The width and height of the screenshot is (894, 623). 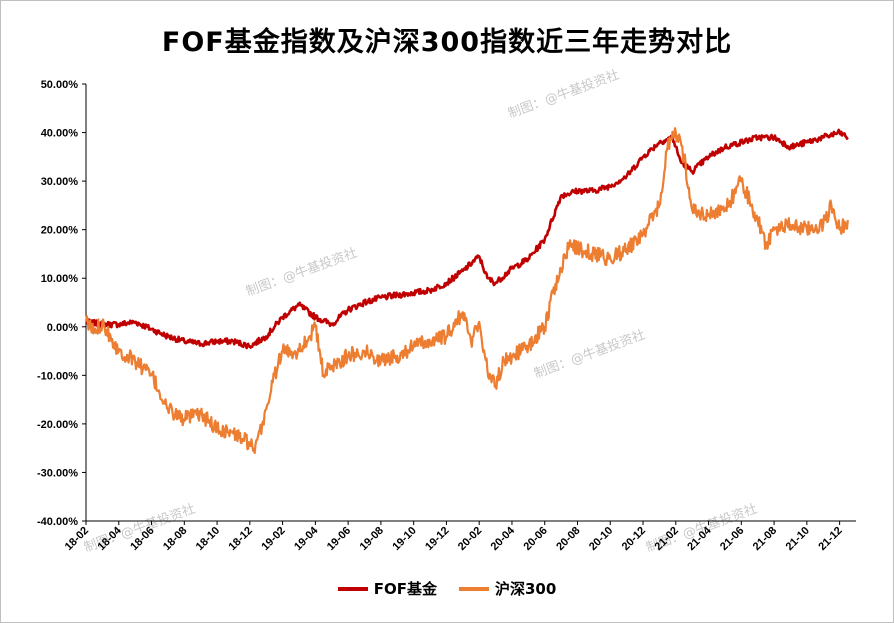 What do you see at coordinates (447, 588) in the screenshot?
I see `legend: FOF基金 沪深300` at bounding box center [447, 588].